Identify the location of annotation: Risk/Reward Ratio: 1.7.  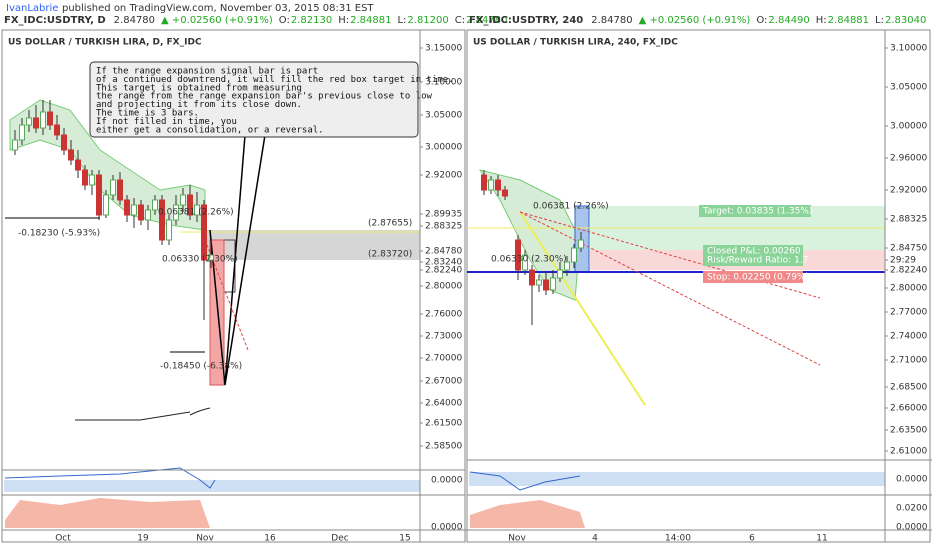
(757, 261).